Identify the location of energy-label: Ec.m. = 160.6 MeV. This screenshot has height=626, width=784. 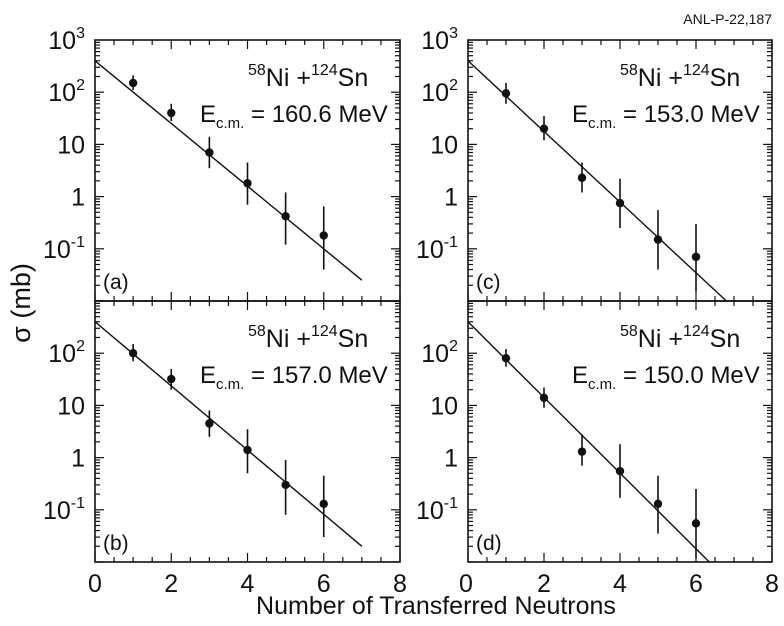
(294, 116).